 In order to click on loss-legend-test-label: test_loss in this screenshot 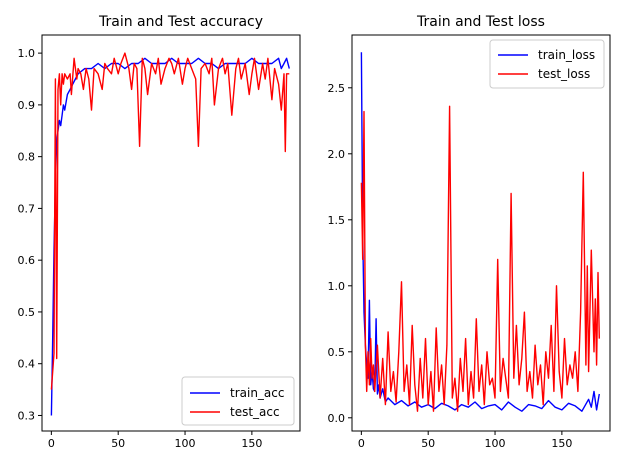, I will do `click(564, 74)`.